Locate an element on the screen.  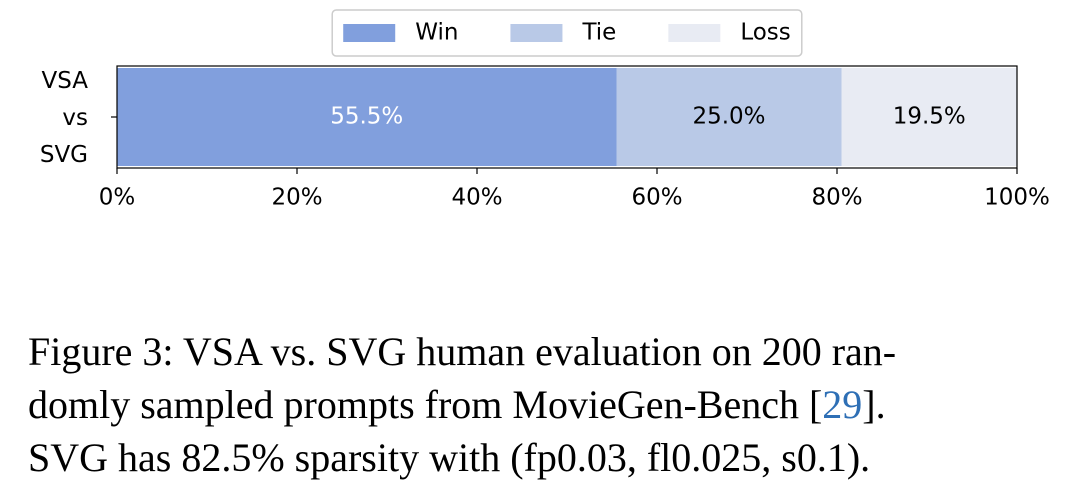
legend: Win Tie Loss is located at coordinates (567, 33).